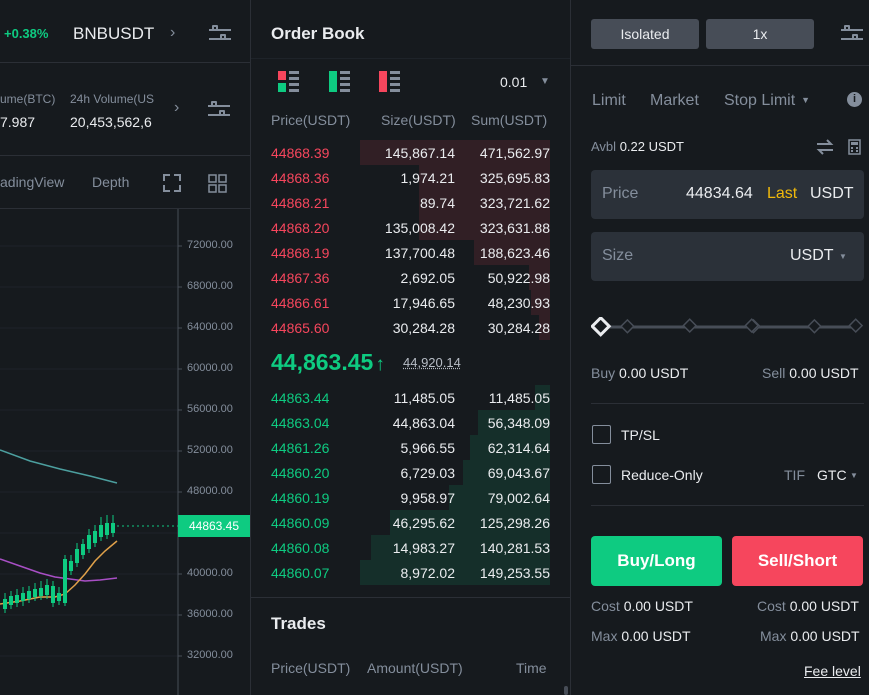  What do you see at coordinates (410, 497) in the screenshot?
I see `bid-row: 44860.19 9,958.97 79,002.64` at bounding box center [410, 497].